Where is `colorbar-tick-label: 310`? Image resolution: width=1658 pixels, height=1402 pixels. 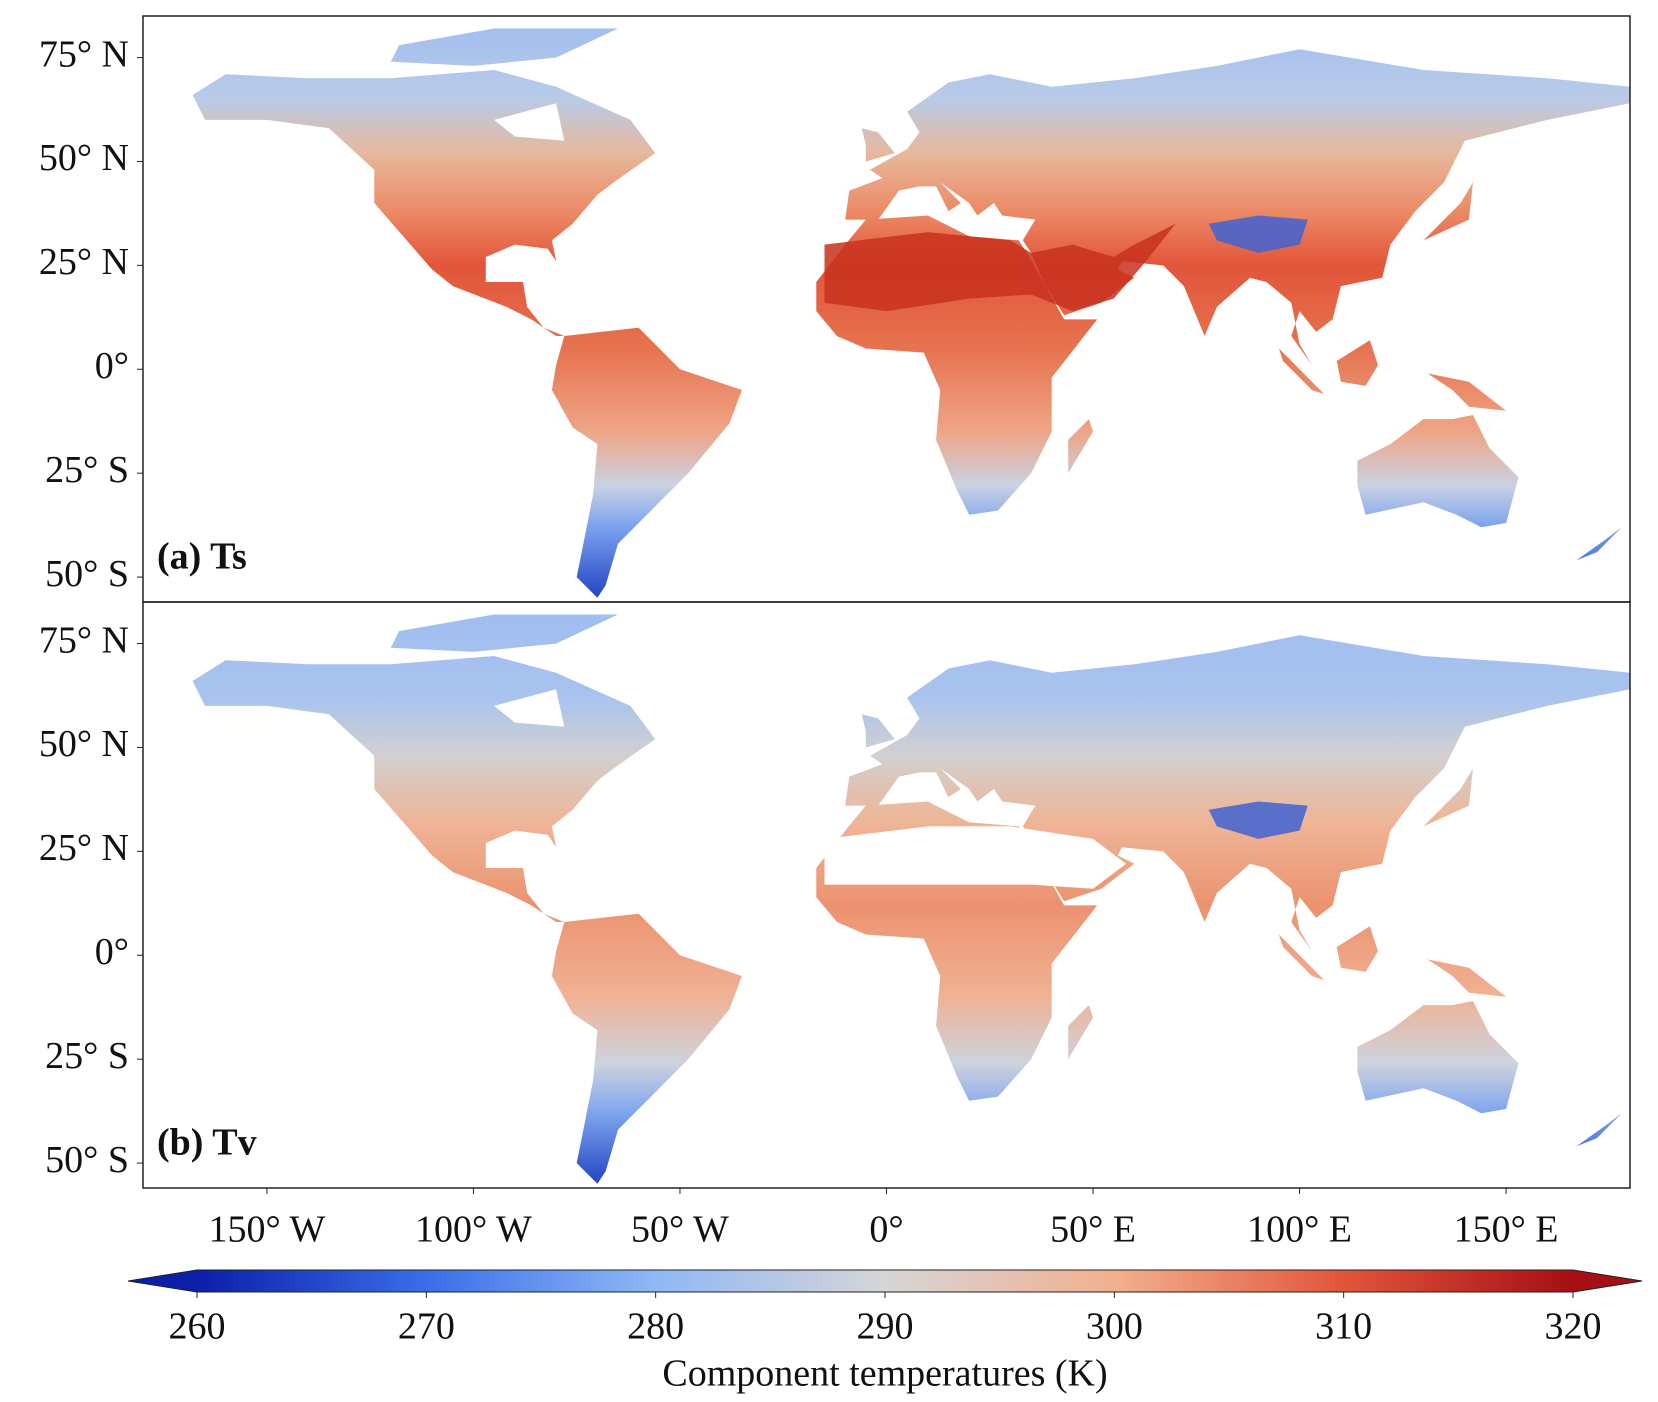 colorbar-tick-label: 310 is located at coordinates (1343, 1327).